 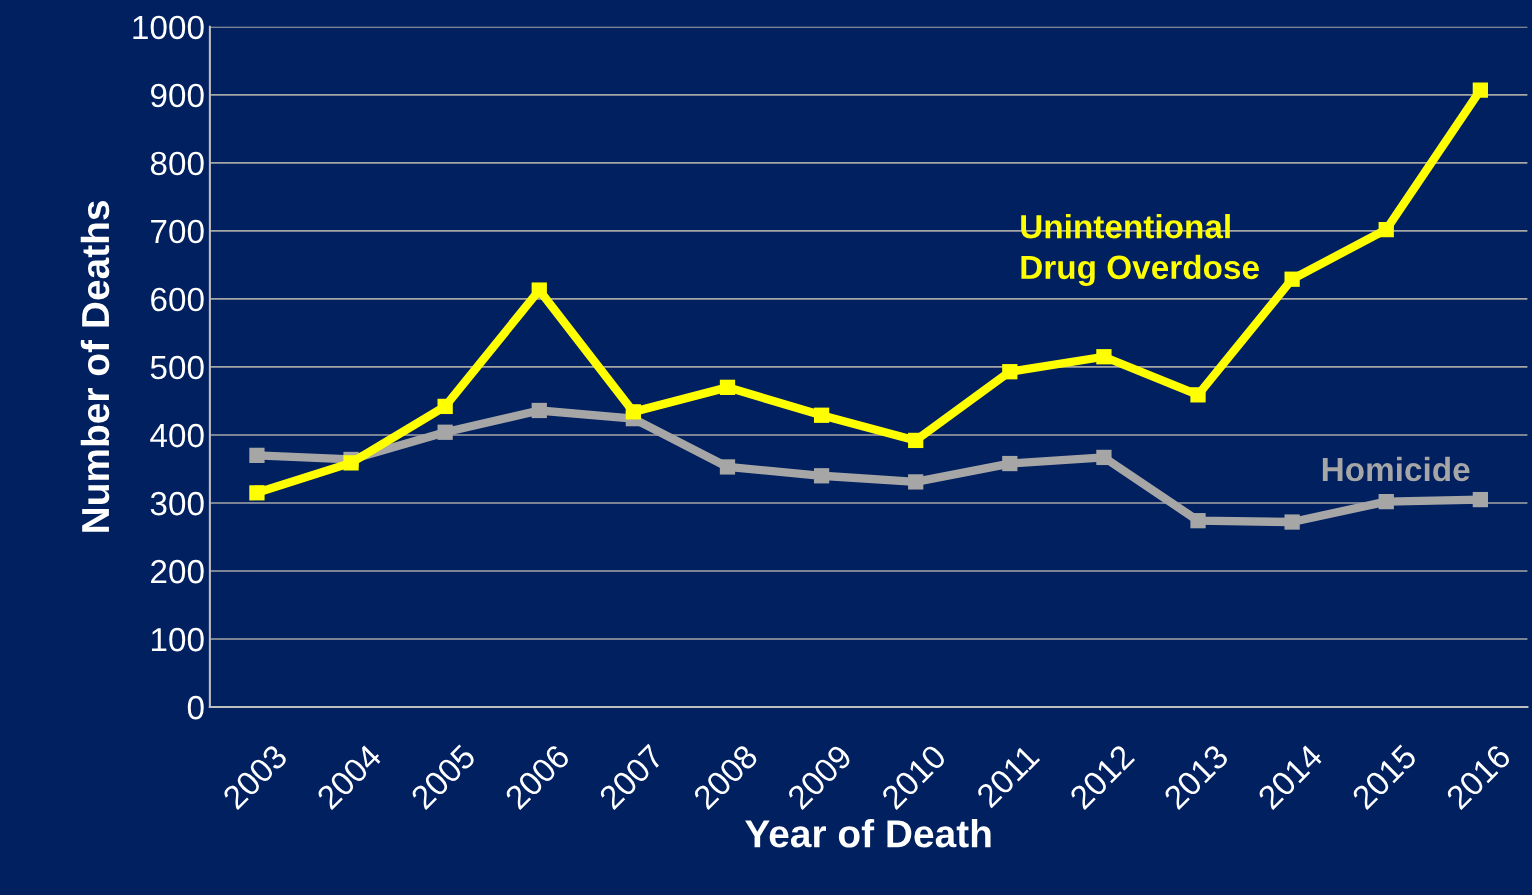 What do you see at coordinates (195, 707) in the screenshot?
I see `y-tick-label: 0` at bounding box center [195, 707].